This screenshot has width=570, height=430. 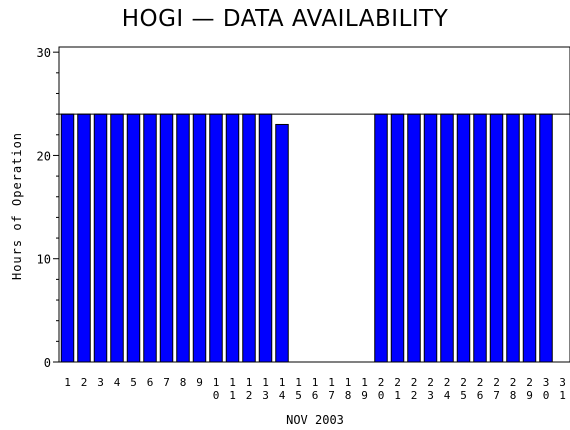 I want to click on chart-title: HOGI — DATA AVAILABILITY, so click(x=285, y=19).